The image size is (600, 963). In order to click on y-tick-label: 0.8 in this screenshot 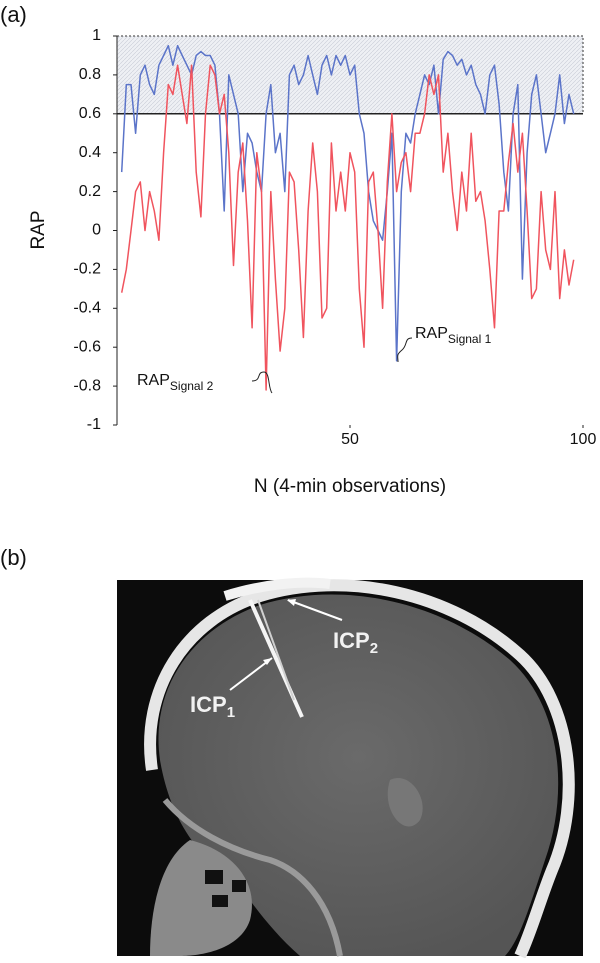, I will do `click(90, 74)`.